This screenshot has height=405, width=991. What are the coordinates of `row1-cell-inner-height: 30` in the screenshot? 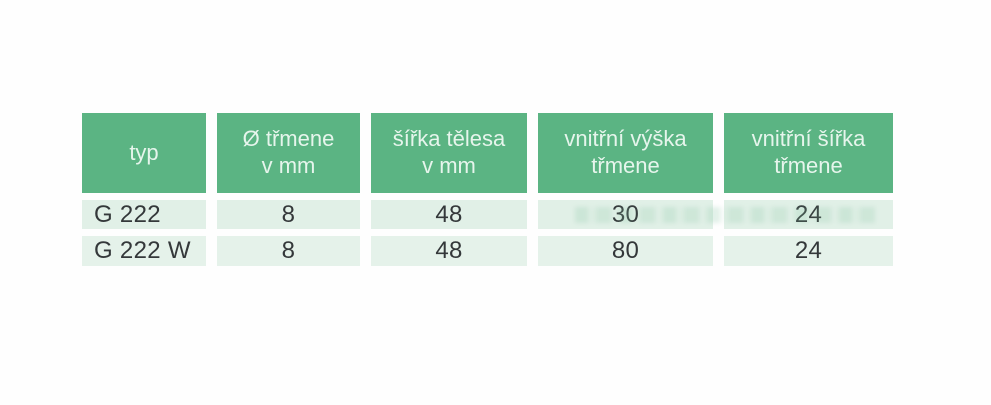 It's located at (625, 214).